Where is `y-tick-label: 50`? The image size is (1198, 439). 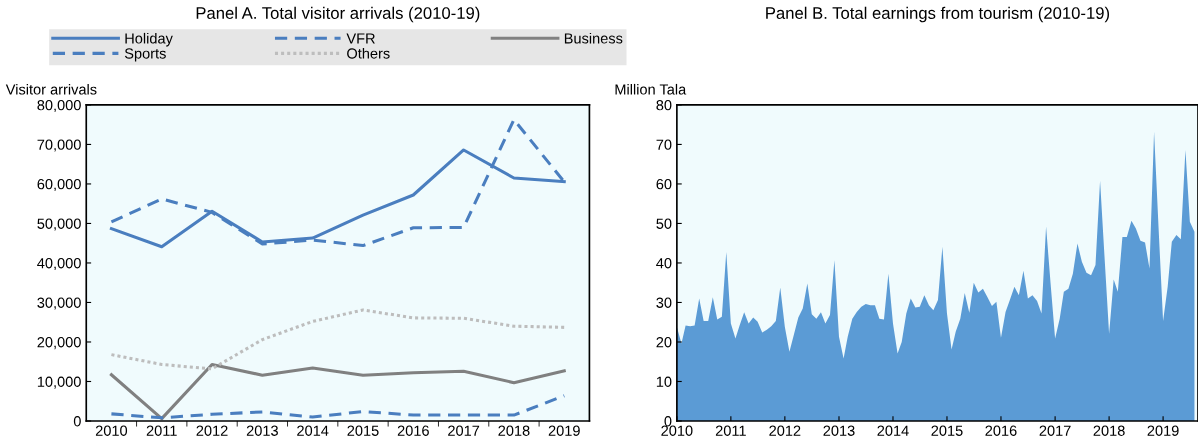 y-tick-label: 50 is located at coordinates (664, 223).